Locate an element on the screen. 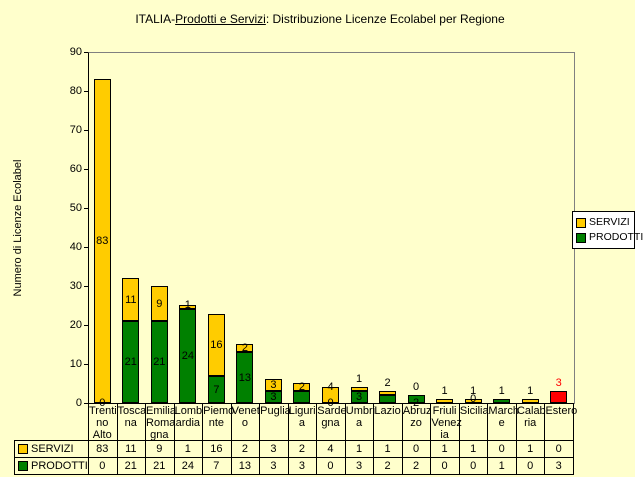 This screenshot has width=643, height=485. y-tick-label: 10 is located at coordinates (75, 364).